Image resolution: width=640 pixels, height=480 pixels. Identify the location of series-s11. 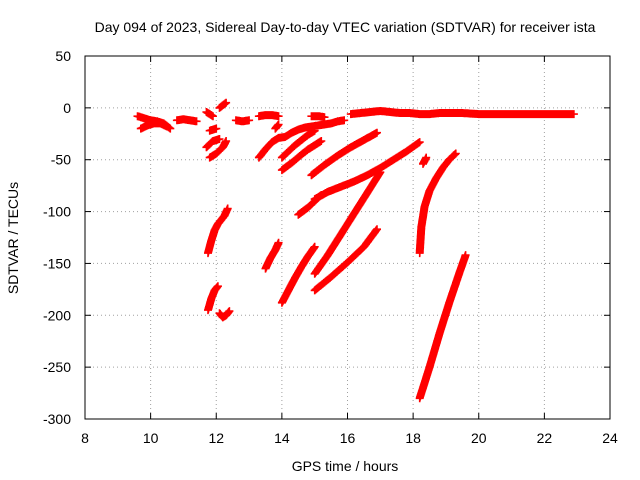
(277, 126).